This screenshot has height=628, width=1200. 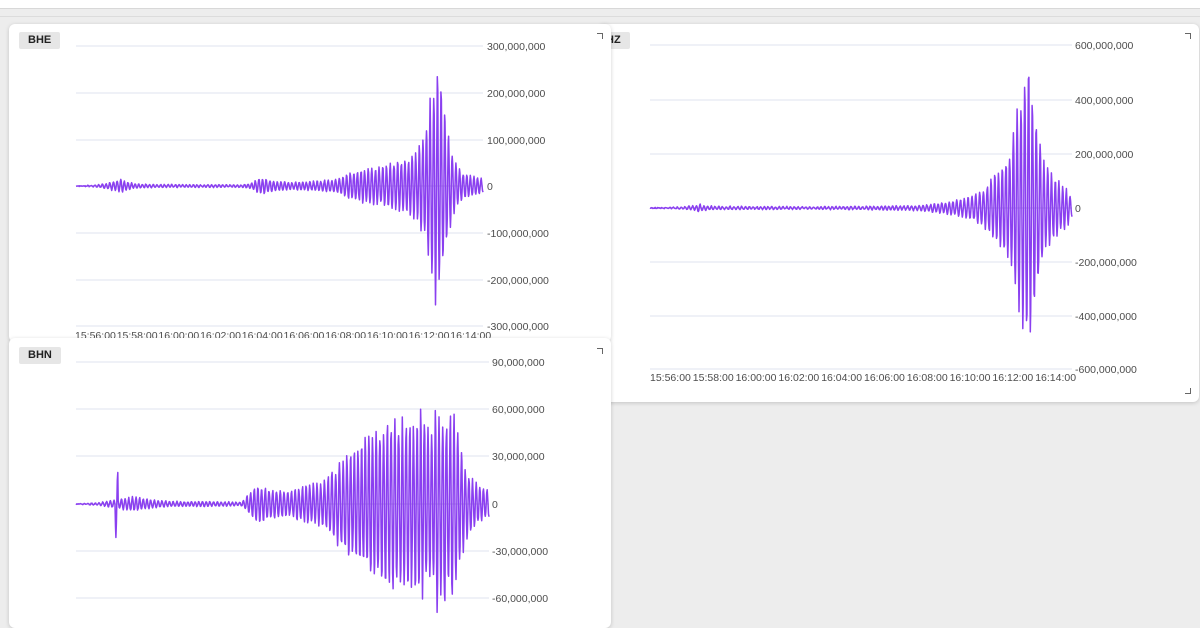 I want to click on y-tick-label: 30,000,000, so click(x=518, y=457).